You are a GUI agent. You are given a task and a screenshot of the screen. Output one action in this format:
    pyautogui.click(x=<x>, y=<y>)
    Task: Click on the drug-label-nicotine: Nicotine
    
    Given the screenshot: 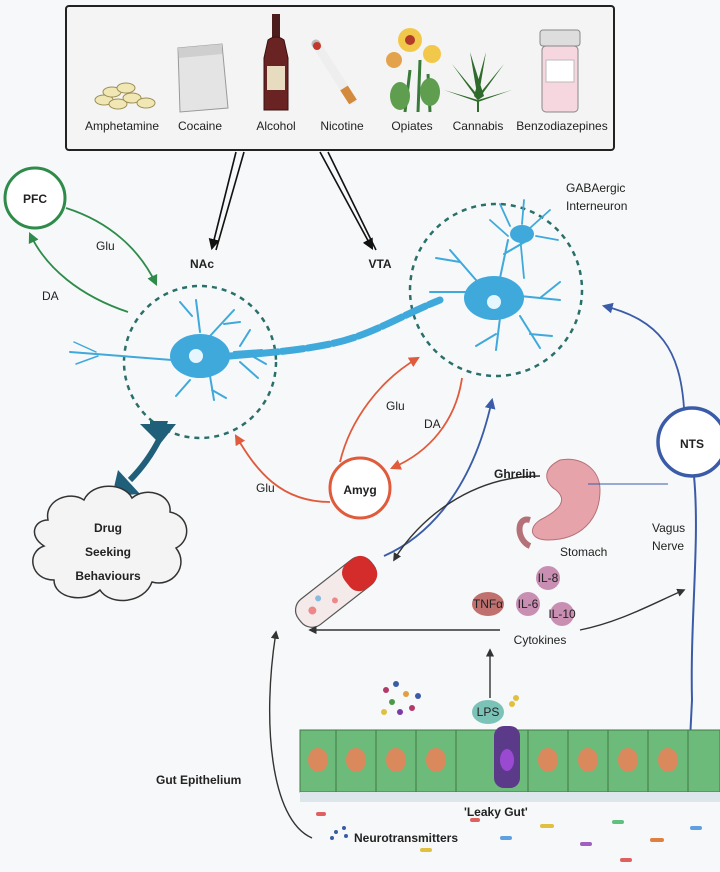 What is the action you would take?
    pyautogui.click(x=342, y=126)
    